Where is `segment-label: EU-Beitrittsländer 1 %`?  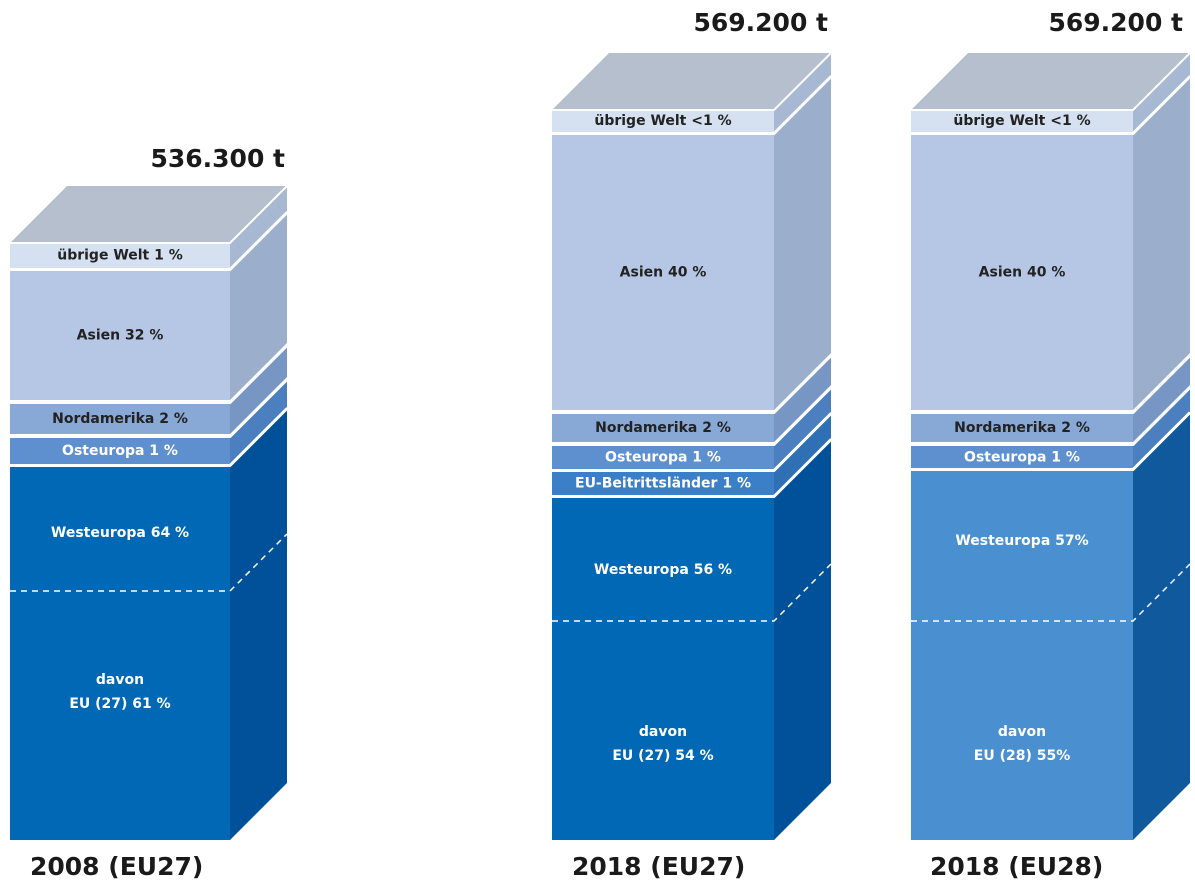
segment-label: EU-Beitrittsländer 1 % is located at coordinates (663, 484).